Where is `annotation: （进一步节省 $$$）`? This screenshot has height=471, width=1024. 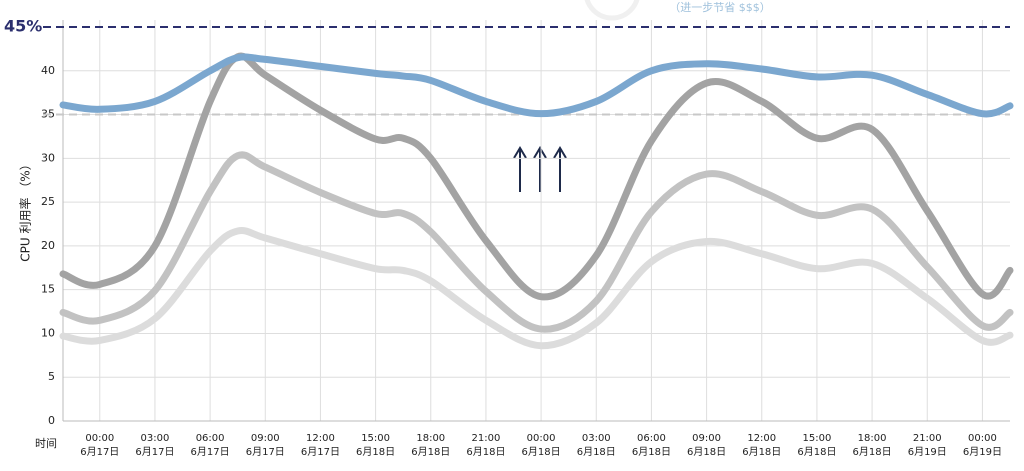
annotation: （进一步节省 $$$） is located at coordinates (720, 7).